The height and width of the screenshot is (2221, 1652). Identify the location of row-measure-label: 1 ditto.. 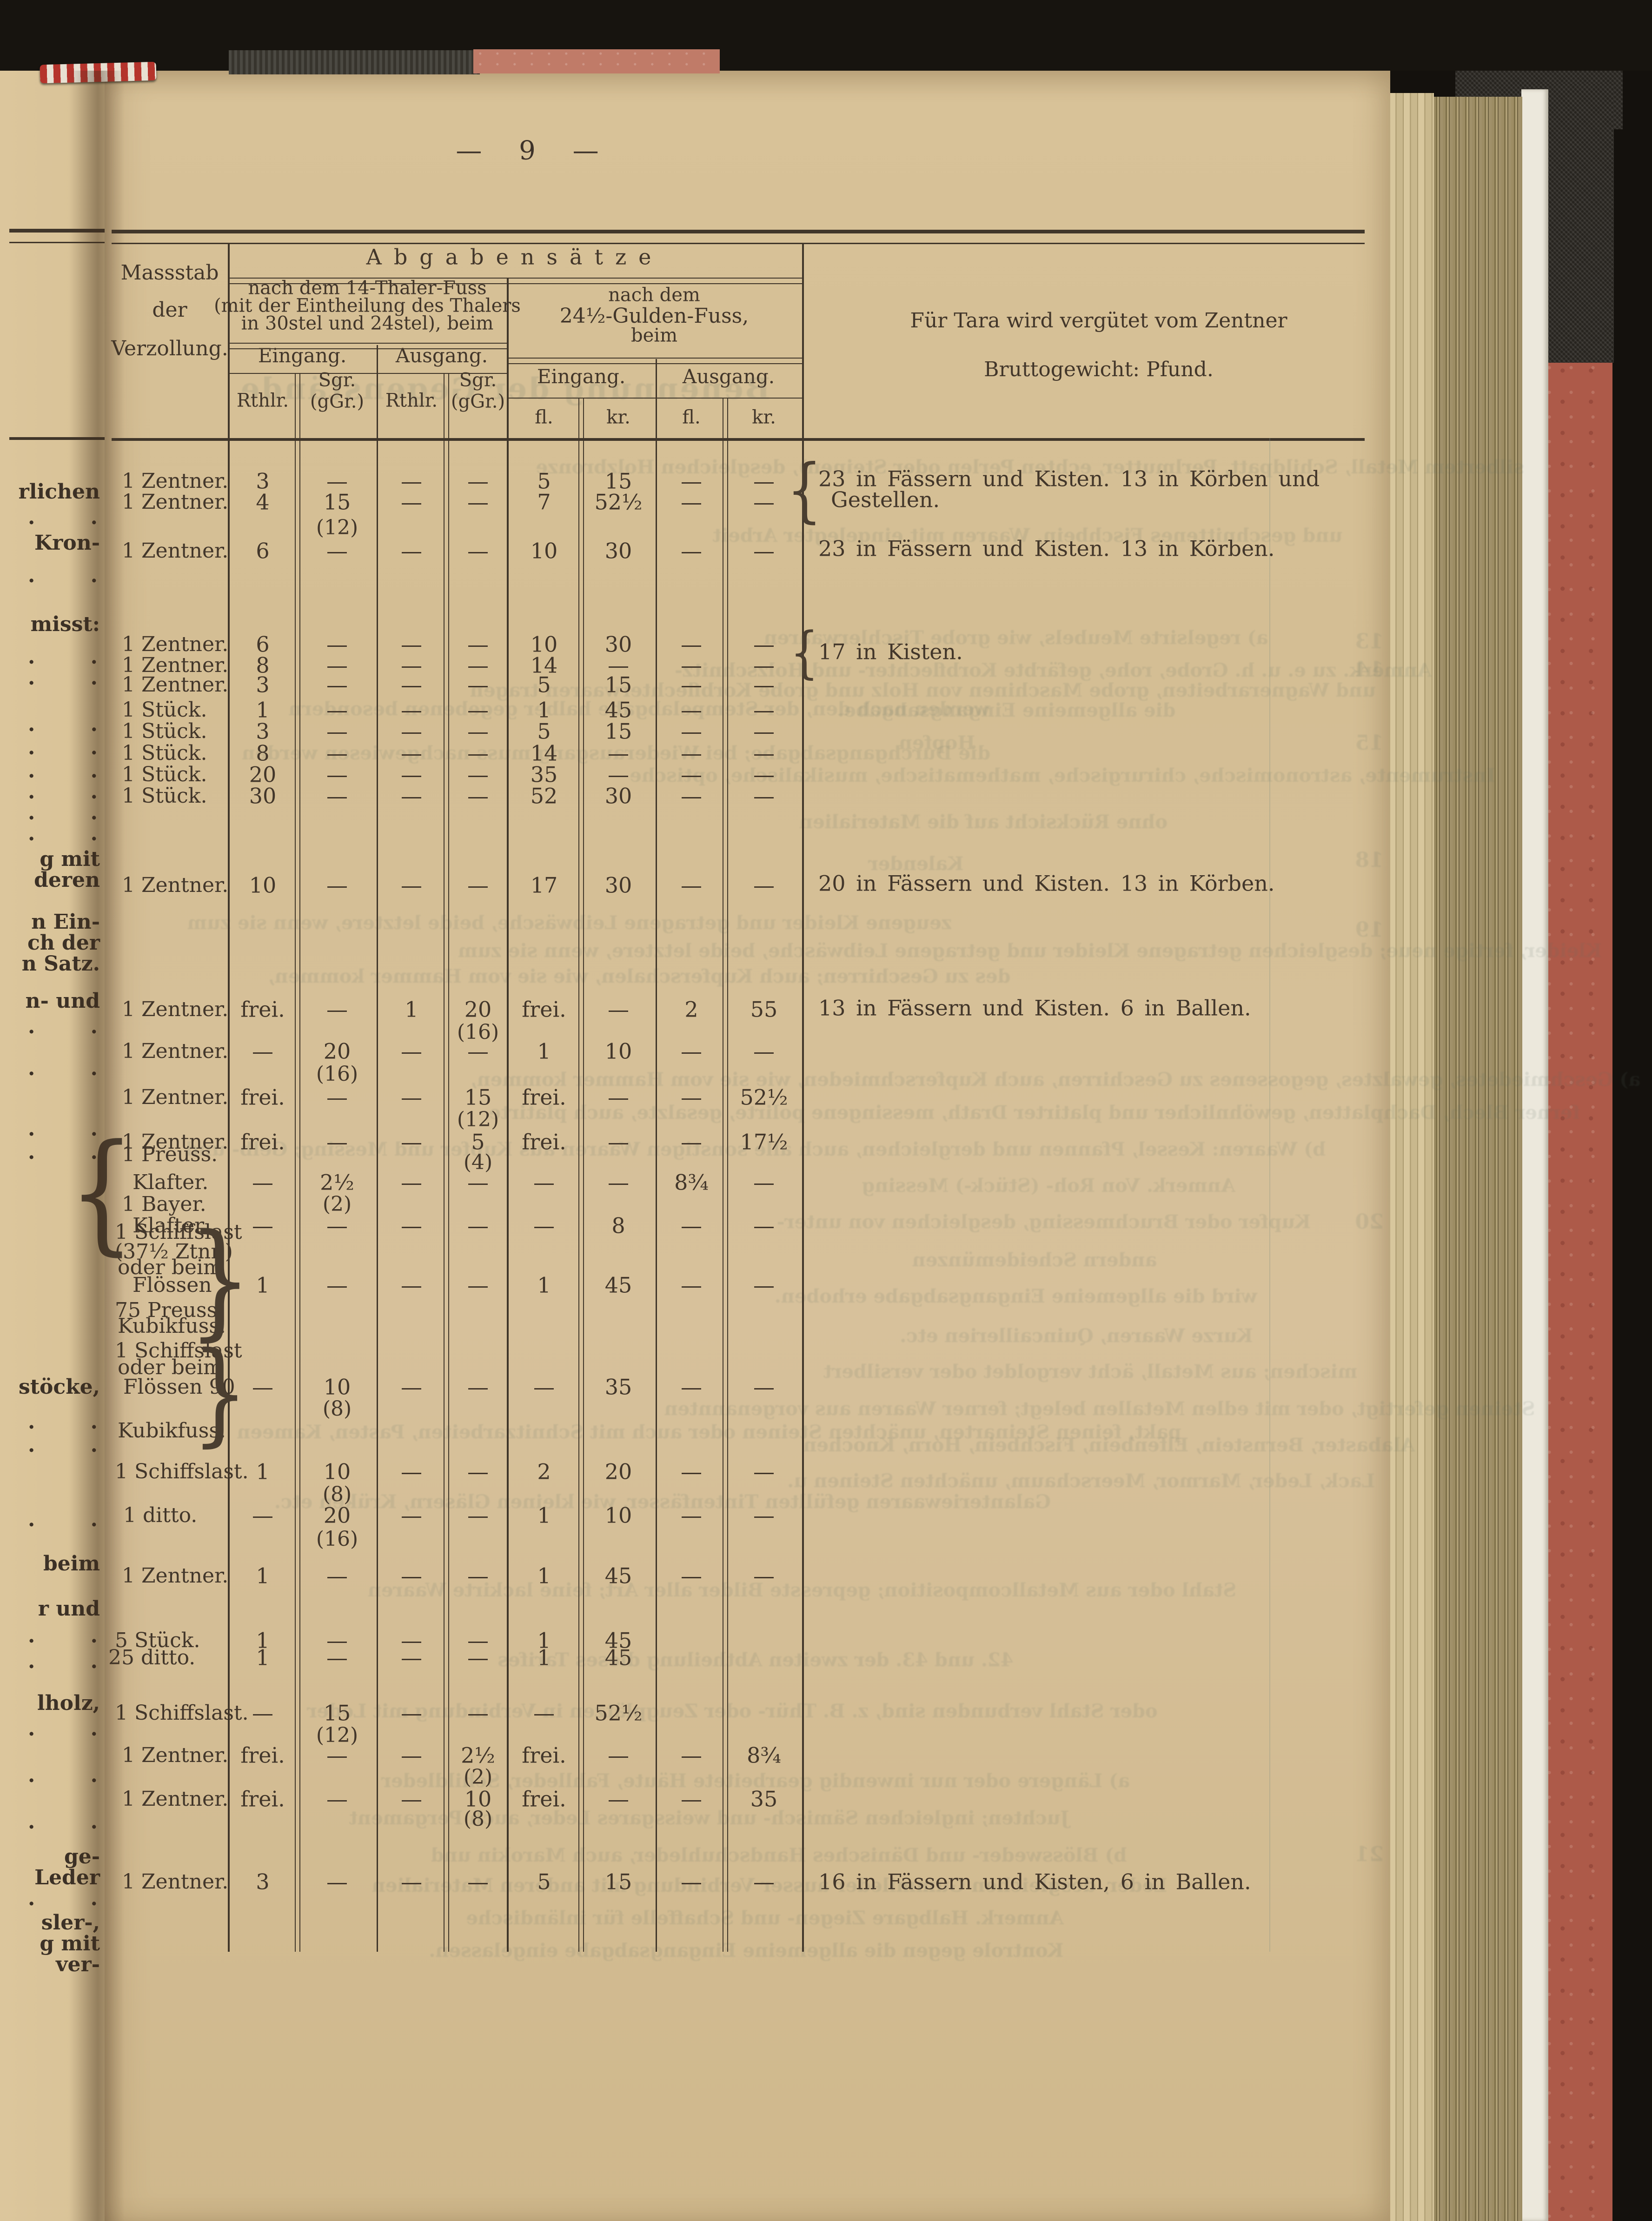
(160, 1515).